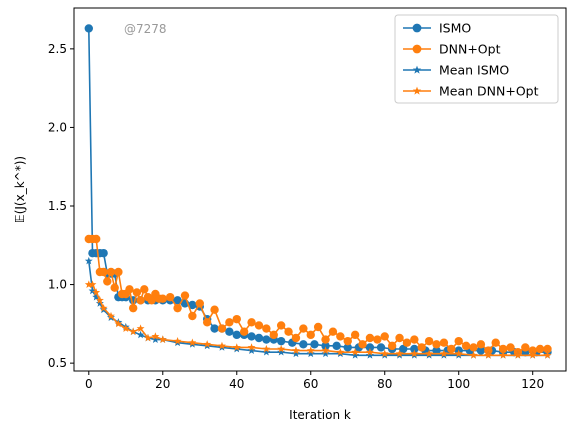 This screenshot has height=437, width=575. What do you see at coordinates (57, 49) in the screenshot?
I see `y-tick-label: 2.5` at bounding box center [57, 49].